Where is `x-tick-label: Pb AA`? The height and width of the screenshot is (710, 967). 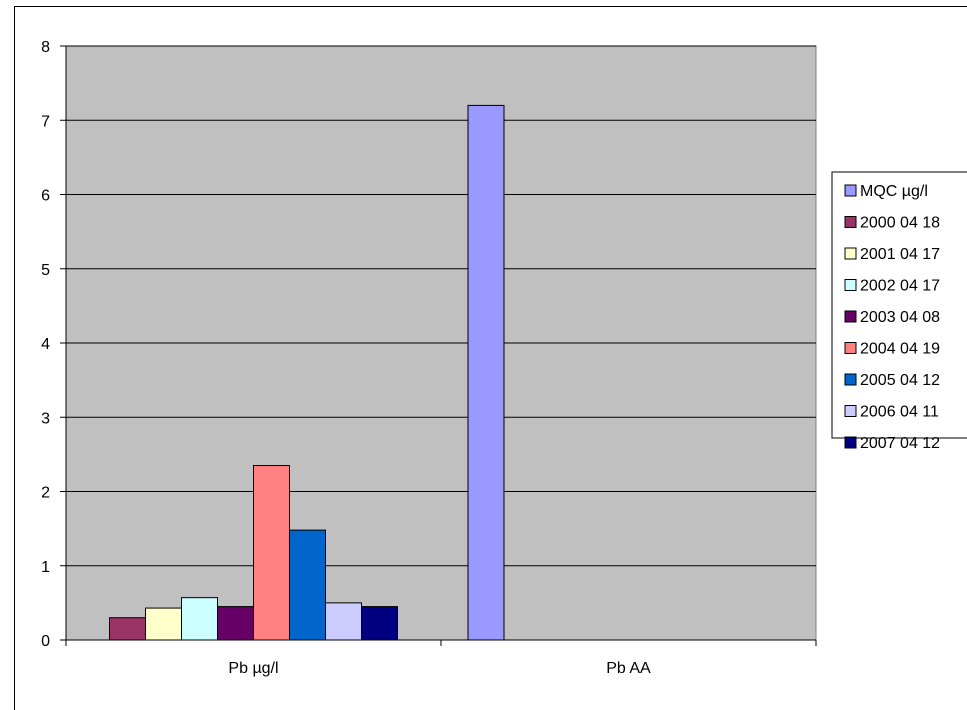 x-tick-label: Pb AA is located at coordinates (628, 668).